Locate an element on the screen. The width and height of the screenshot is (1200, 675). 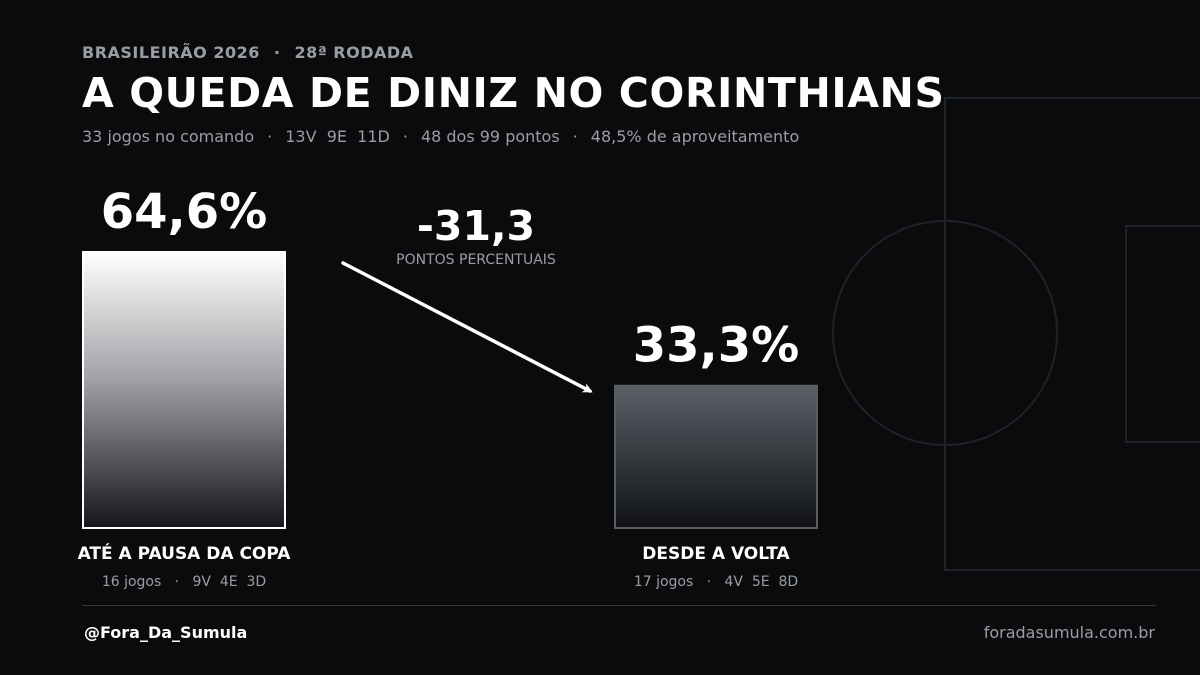
page-title: A QUEDA DE DINIZ NO CORINTHIANS is located at coordinates (513, 93).